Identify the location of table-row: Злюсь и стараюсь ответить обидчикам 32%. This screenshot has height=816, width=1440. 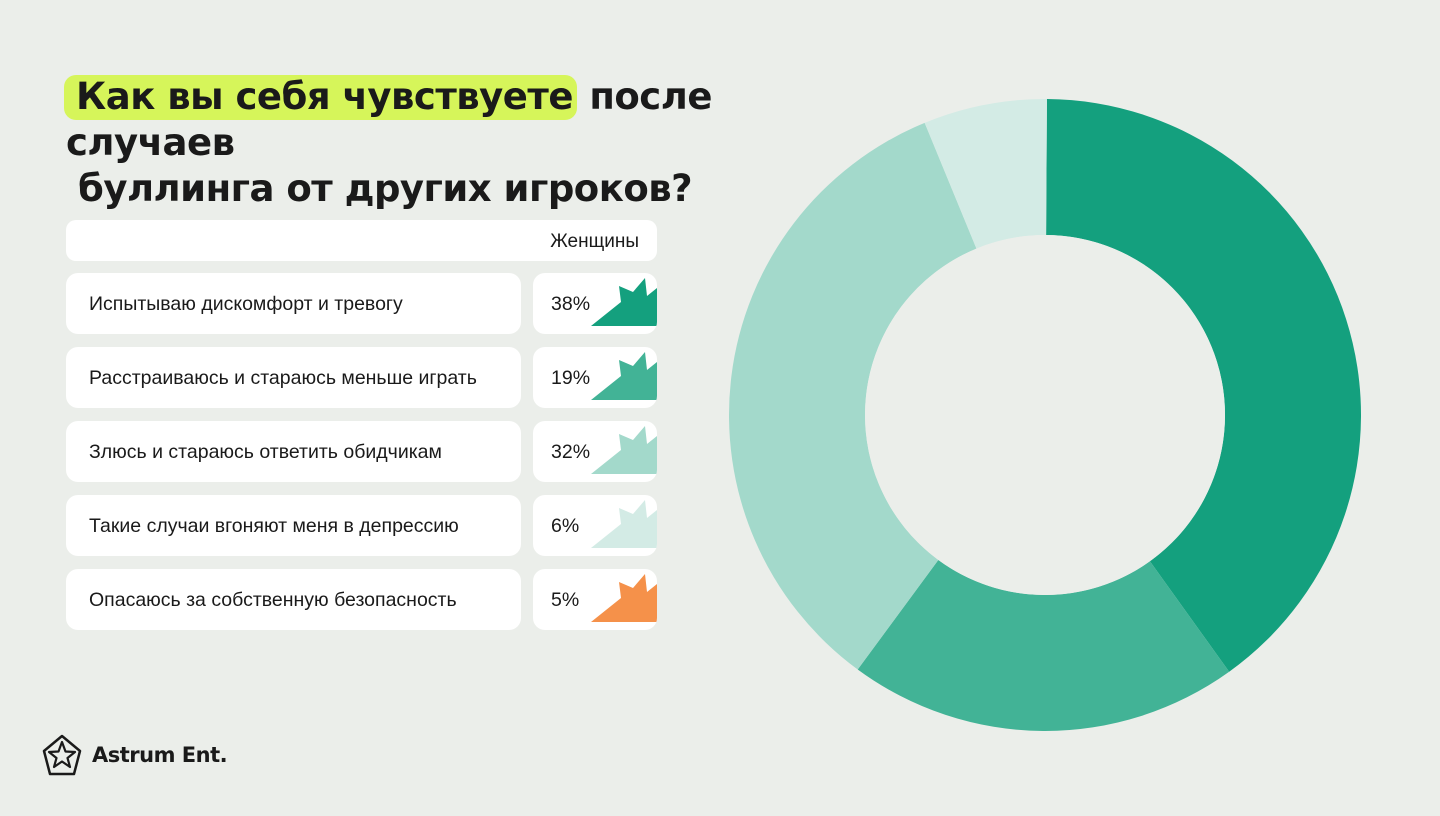
(361, 451).